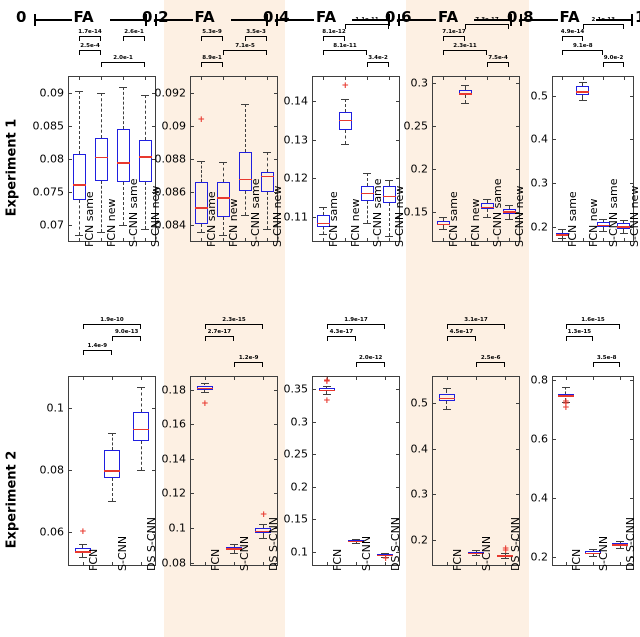  Describe the element at coordinates (539, 439) in the screenshot. I see `y-tick-label: 0.6` at that location.